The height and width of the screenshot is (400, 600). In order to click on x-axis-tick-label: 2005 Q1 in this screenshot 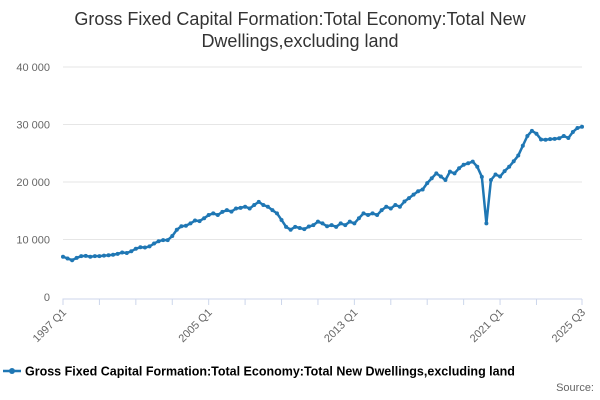, I will do `click(195, 326)`.